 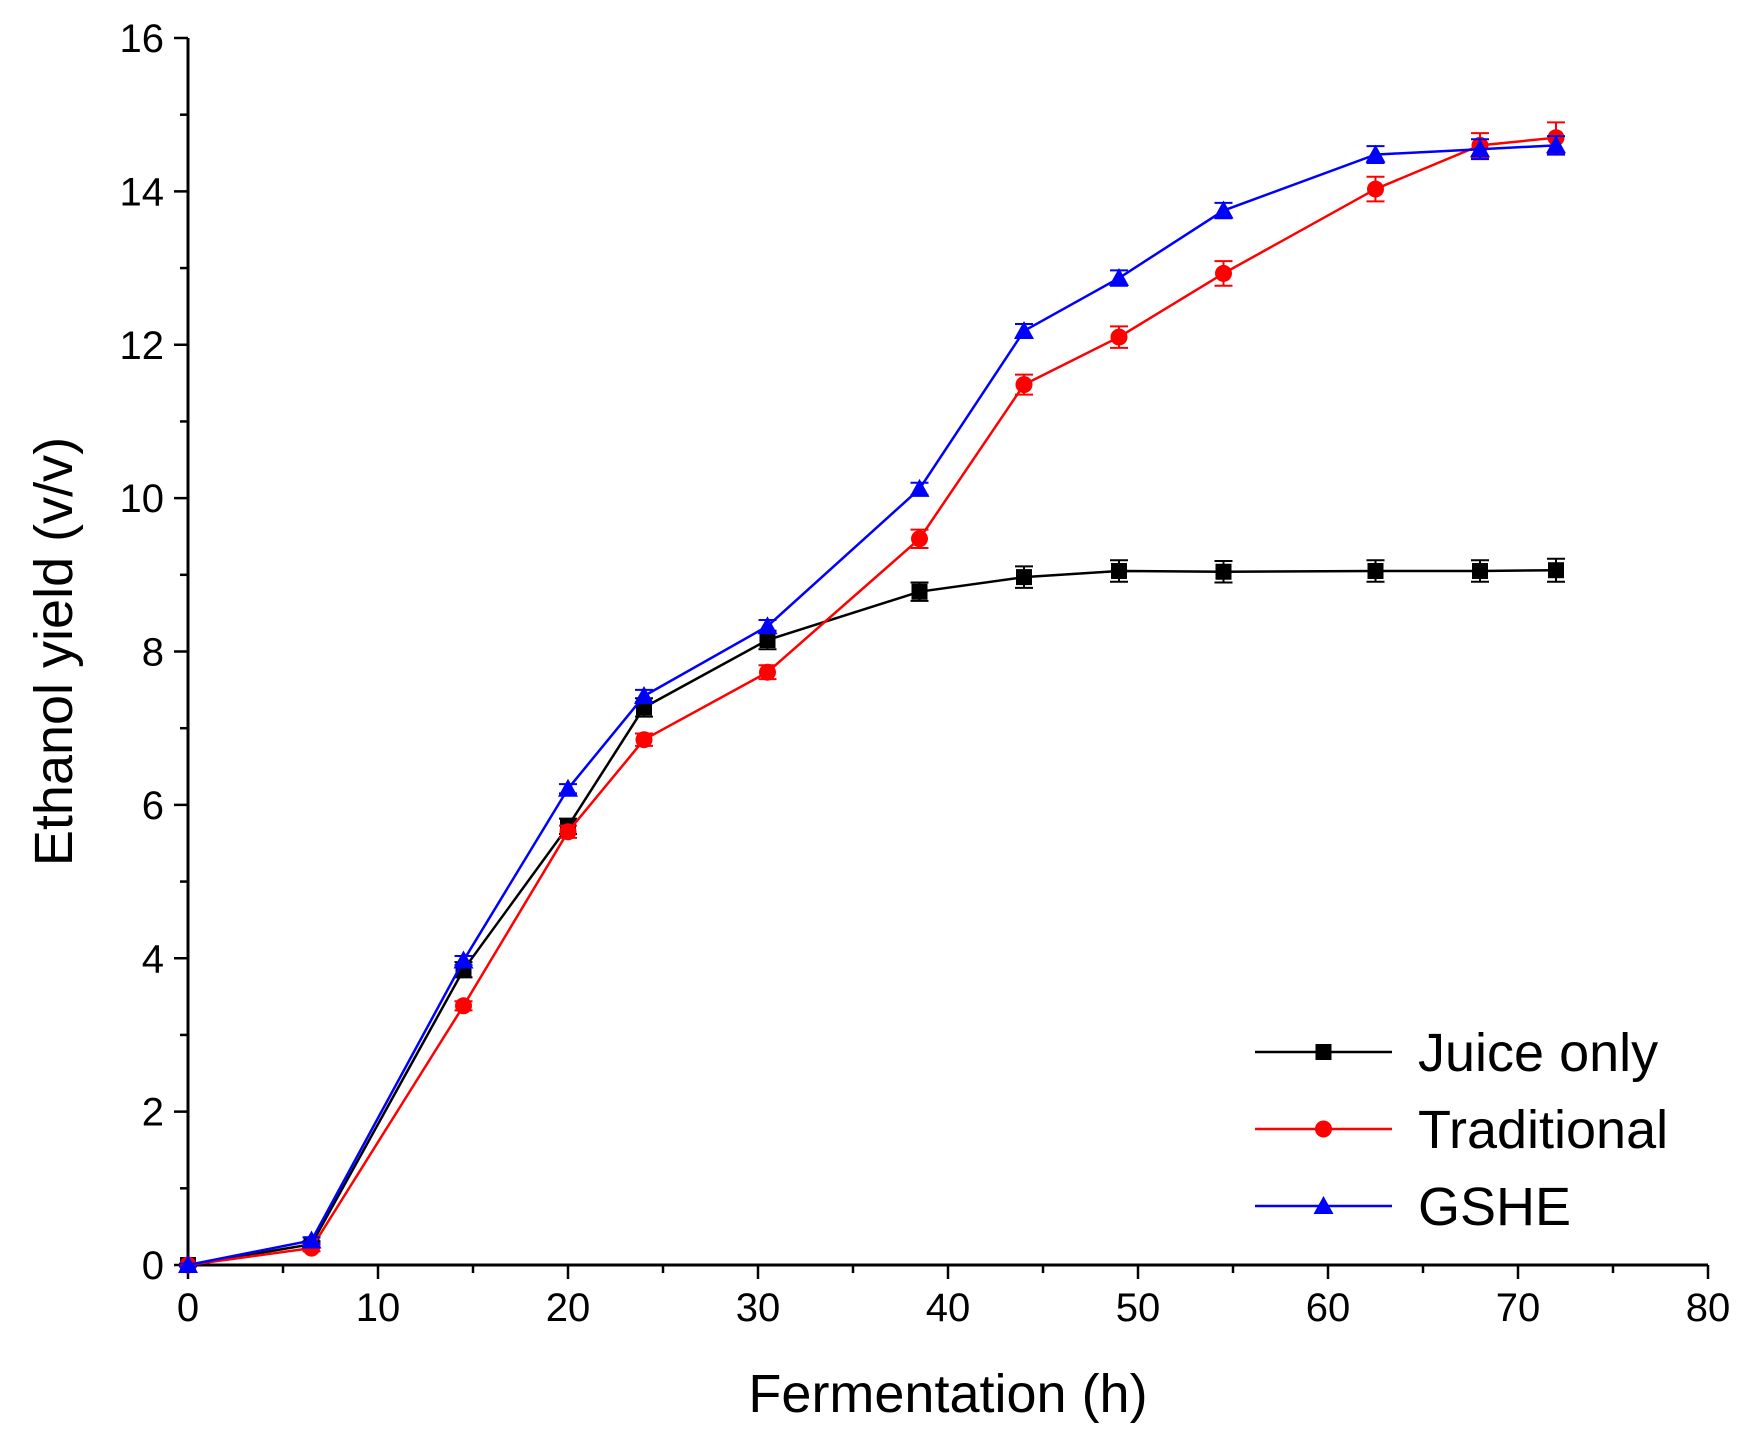 What do you see at coordinates (947, 1394) in the screenshot?
I see `x-axis-title: Fermentation (h)` at bounding box center [947, 1394].